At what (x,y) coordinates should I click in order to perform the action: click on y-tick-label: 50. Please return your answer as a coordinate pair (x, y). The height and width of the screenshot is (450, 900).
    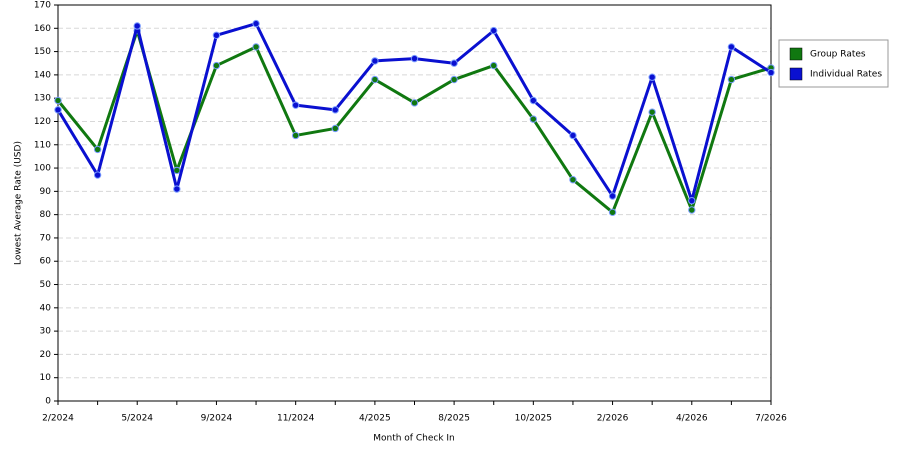
    Looking at the image, I should click on (46, 285).